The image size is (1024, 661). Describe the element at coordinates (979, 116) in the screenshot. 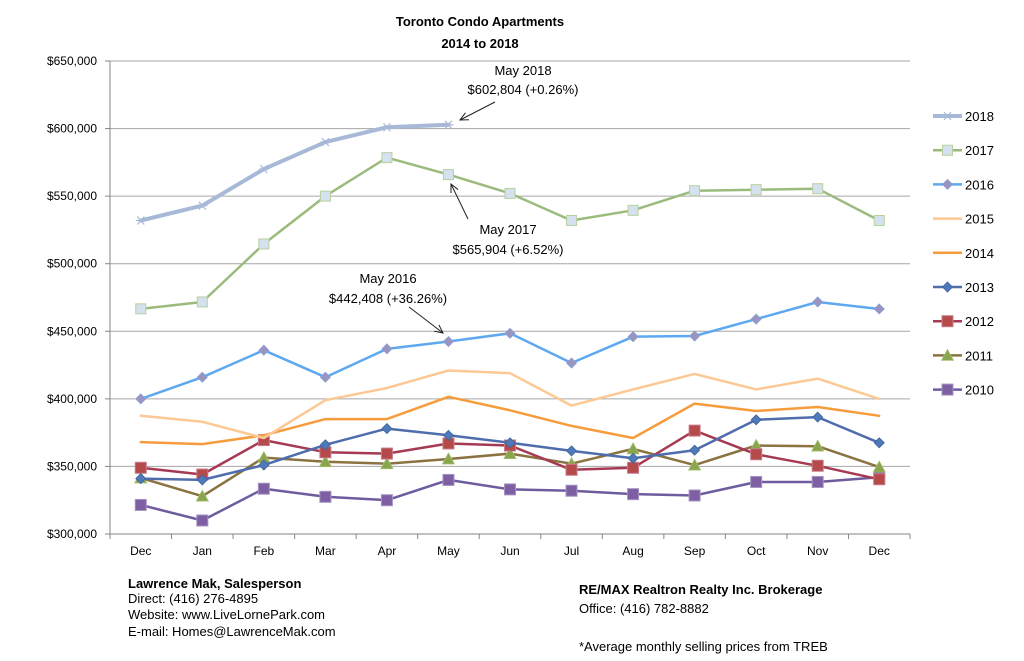

I see `legend-label: 2018` at that location.